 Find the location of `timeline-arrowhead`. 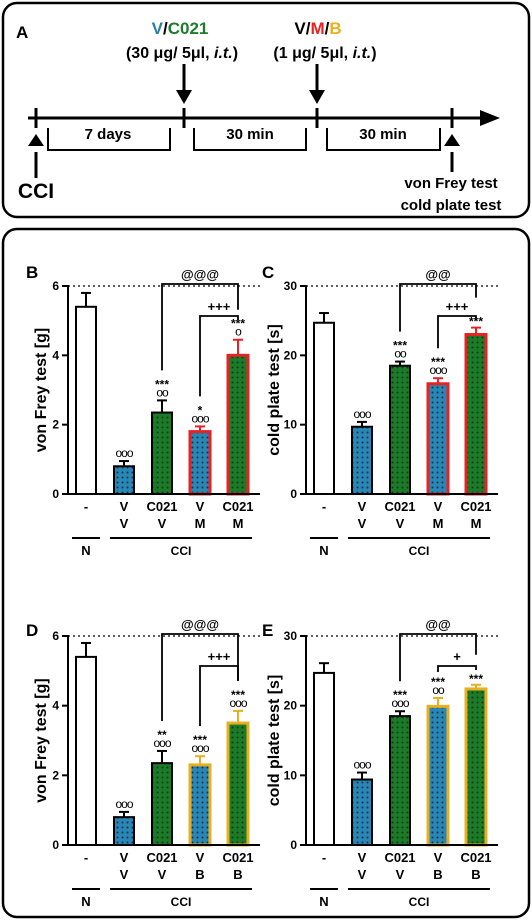

timeline-arrowhead is located at coordinates (490, 118).